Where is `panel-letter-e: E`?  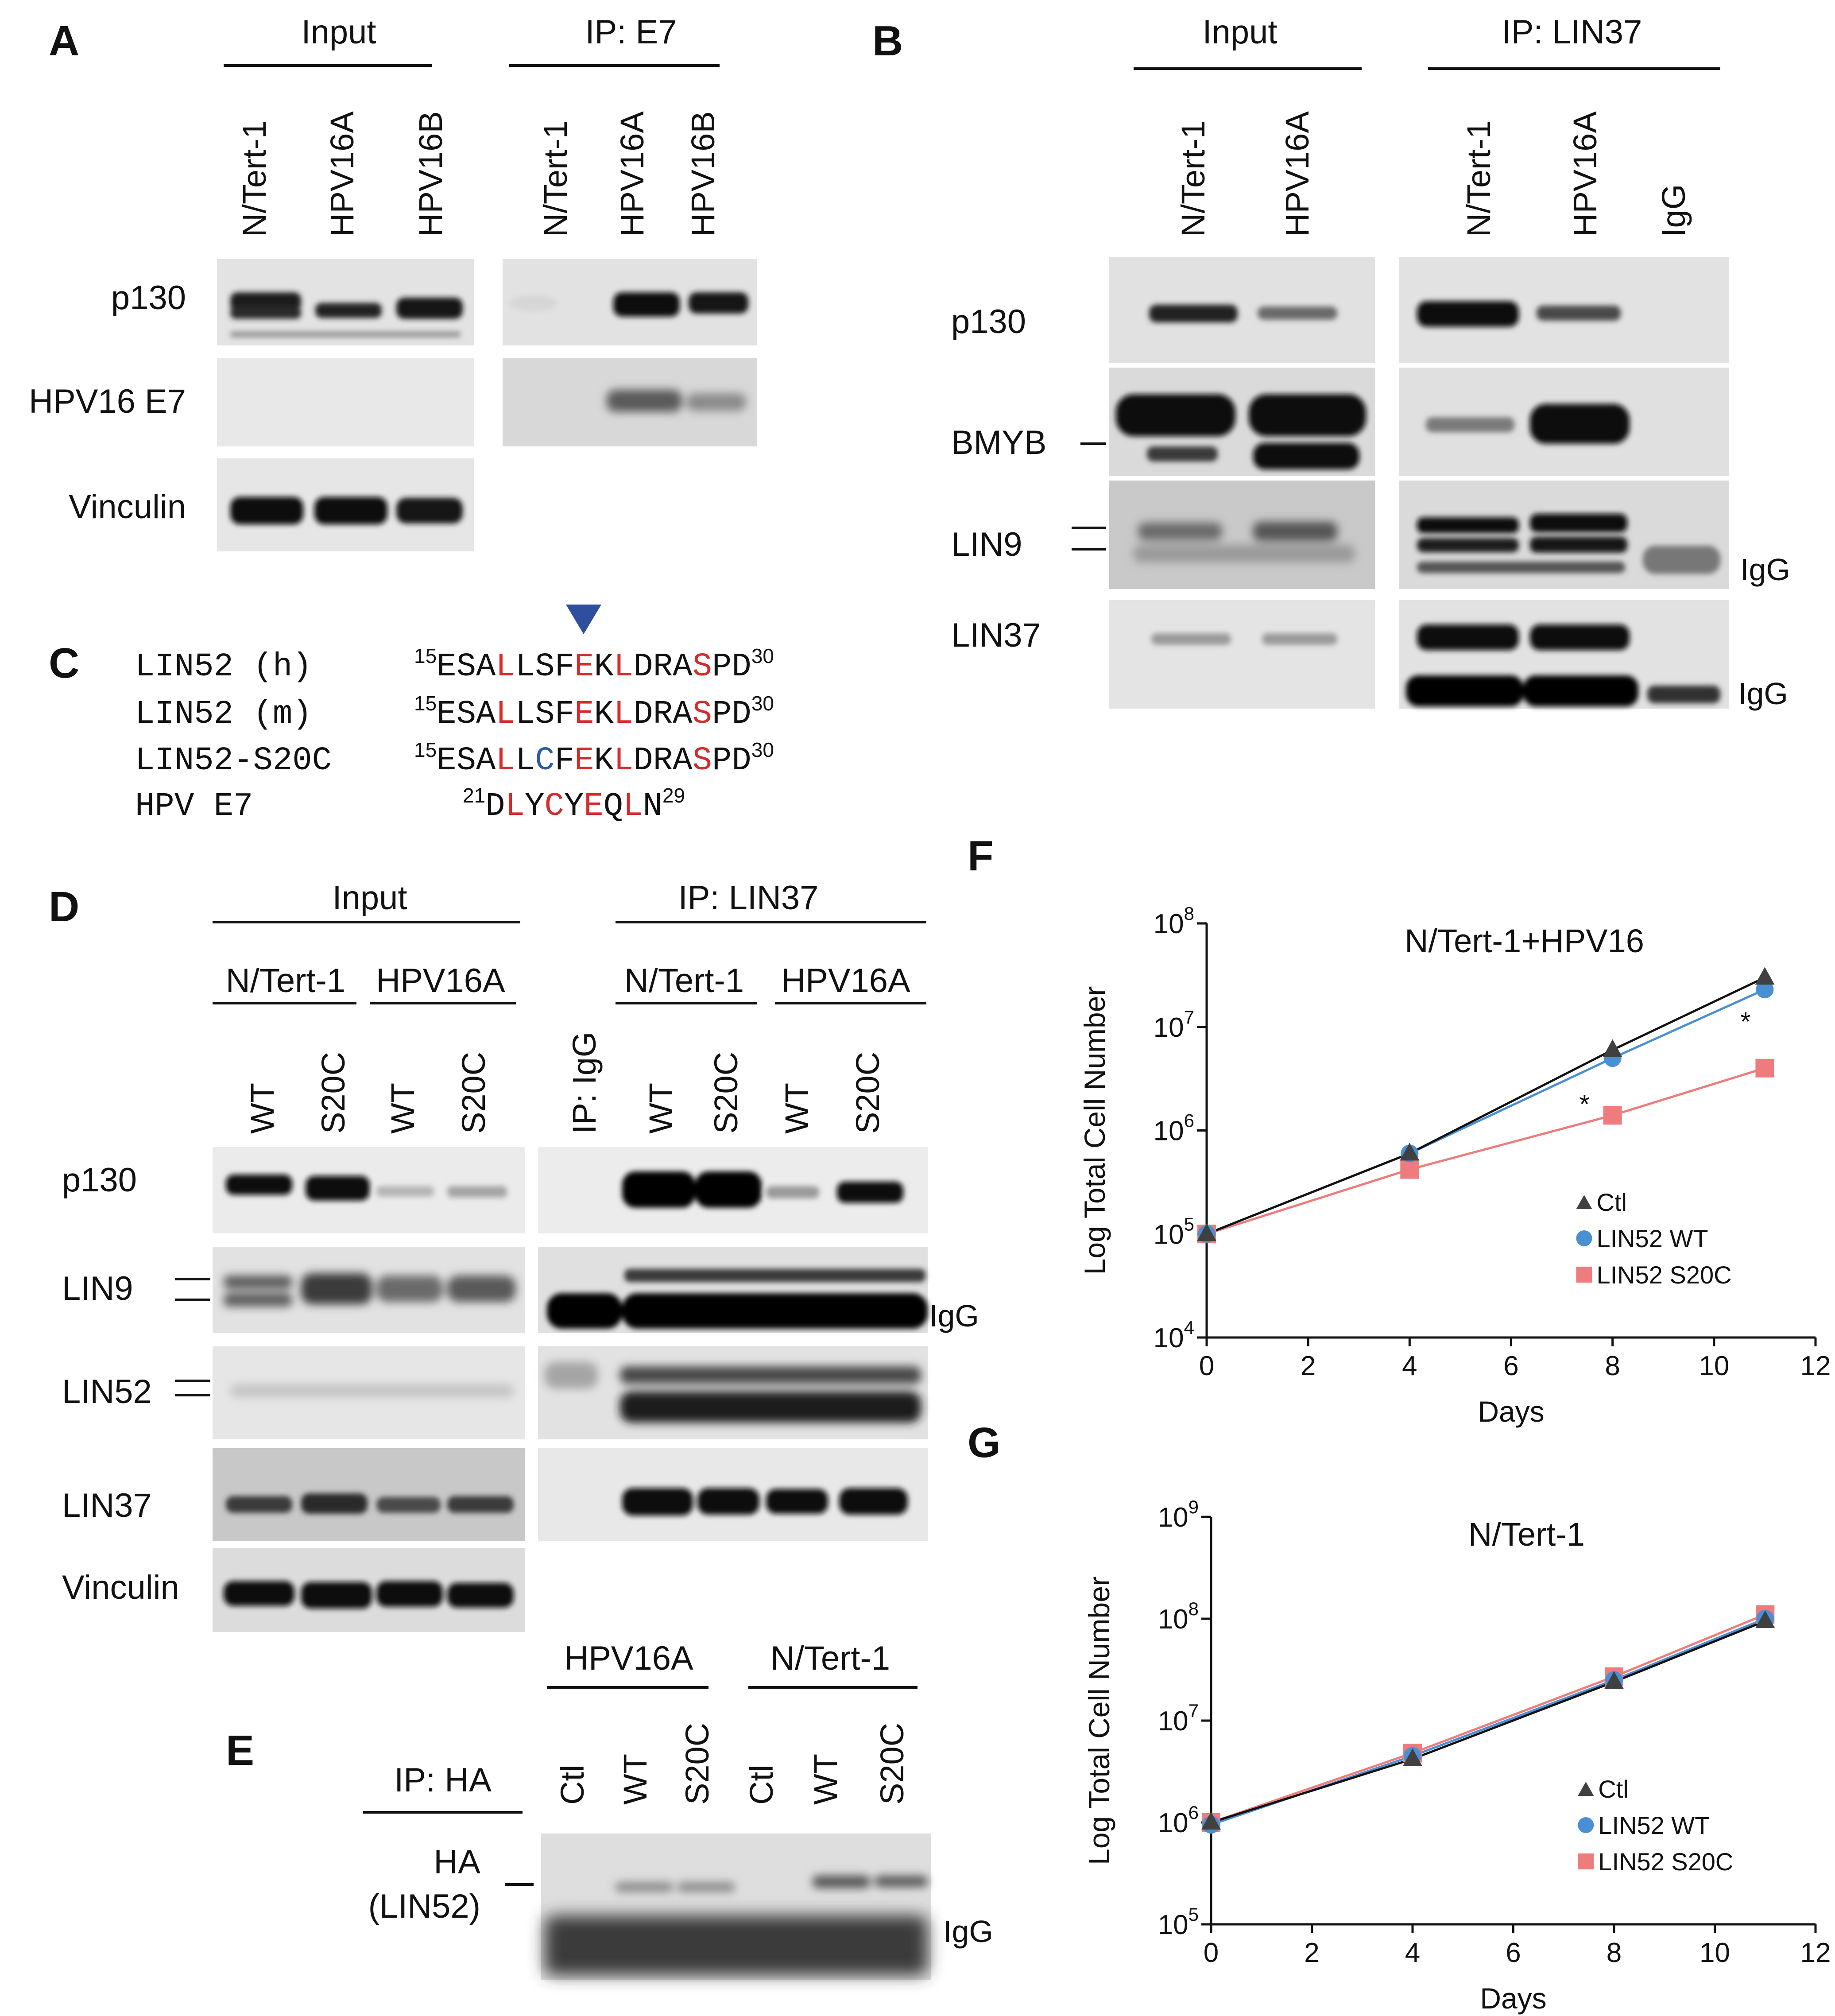 panel-letter-e: E is located at coordinates (240, 1750).